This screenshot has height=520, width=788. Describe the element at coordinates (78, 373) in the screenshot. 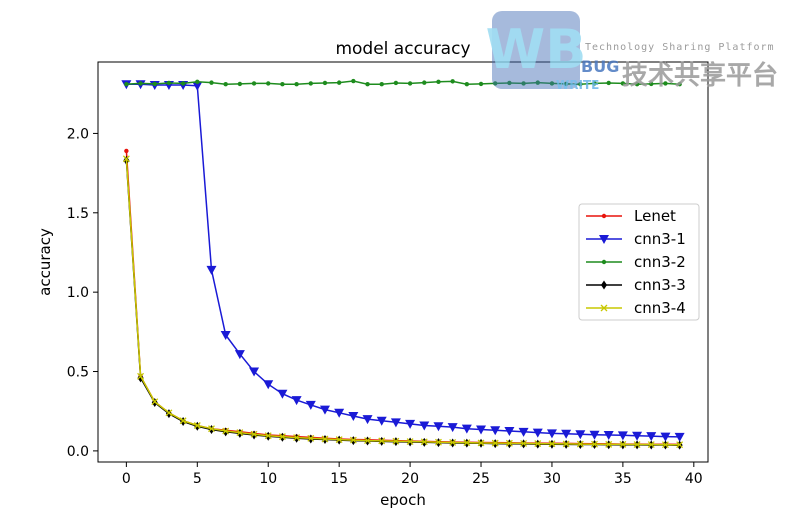

I see `y-tick-label: 0.5` at that location.